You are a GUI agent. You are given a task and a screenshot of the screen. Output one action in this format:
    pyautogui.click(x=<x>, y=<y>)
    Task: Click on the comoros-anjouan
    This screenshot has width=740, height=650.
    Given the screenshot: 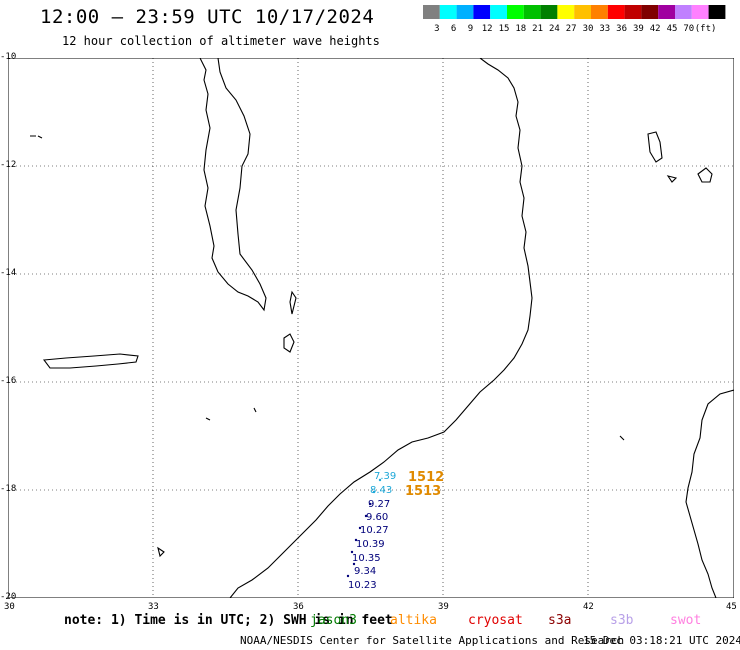 What is the action you would take?
    pyautogui.click(x=705, y=175)
    